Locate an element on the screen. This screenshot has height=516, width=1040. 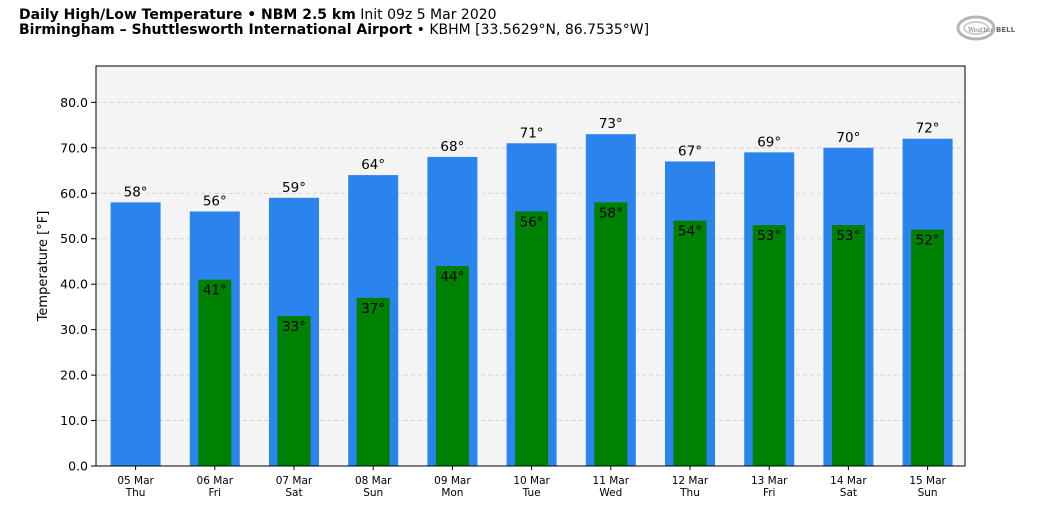
low-temp-label: 44° is located at coordinates (452, 277).